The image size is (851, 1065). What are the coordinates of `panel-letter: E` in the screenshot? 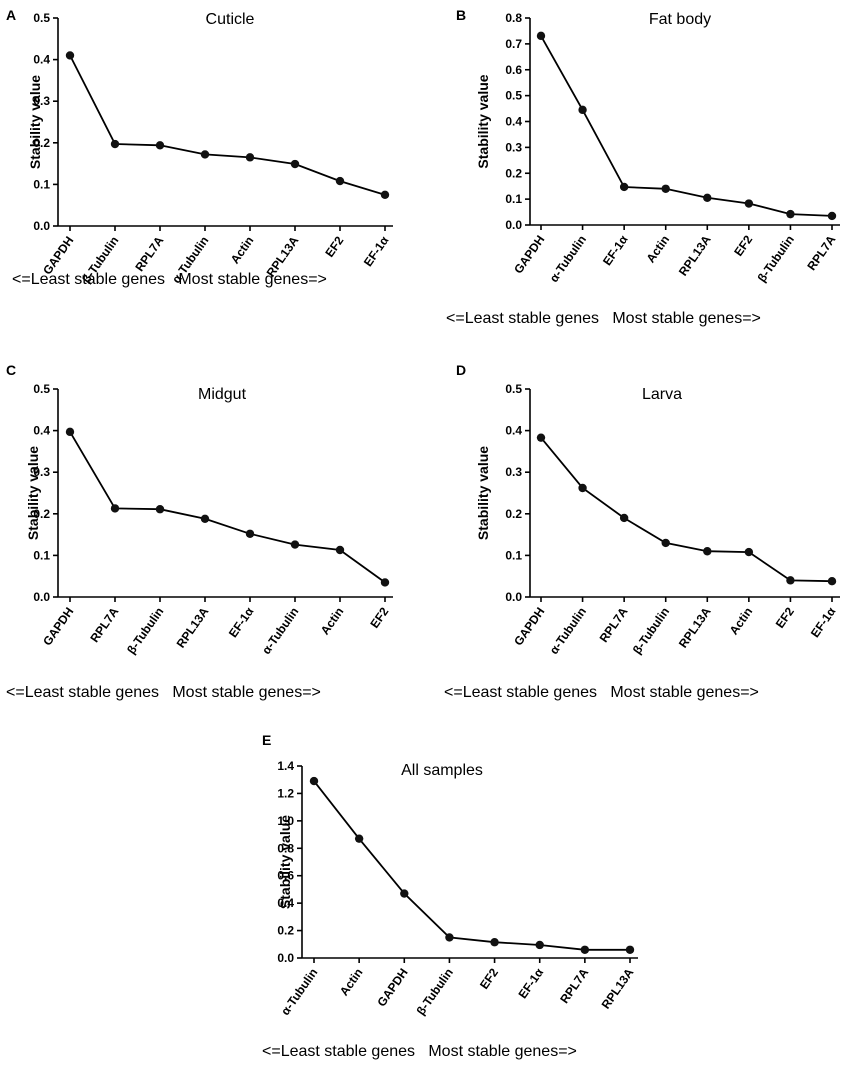 It's located at (266, 740).